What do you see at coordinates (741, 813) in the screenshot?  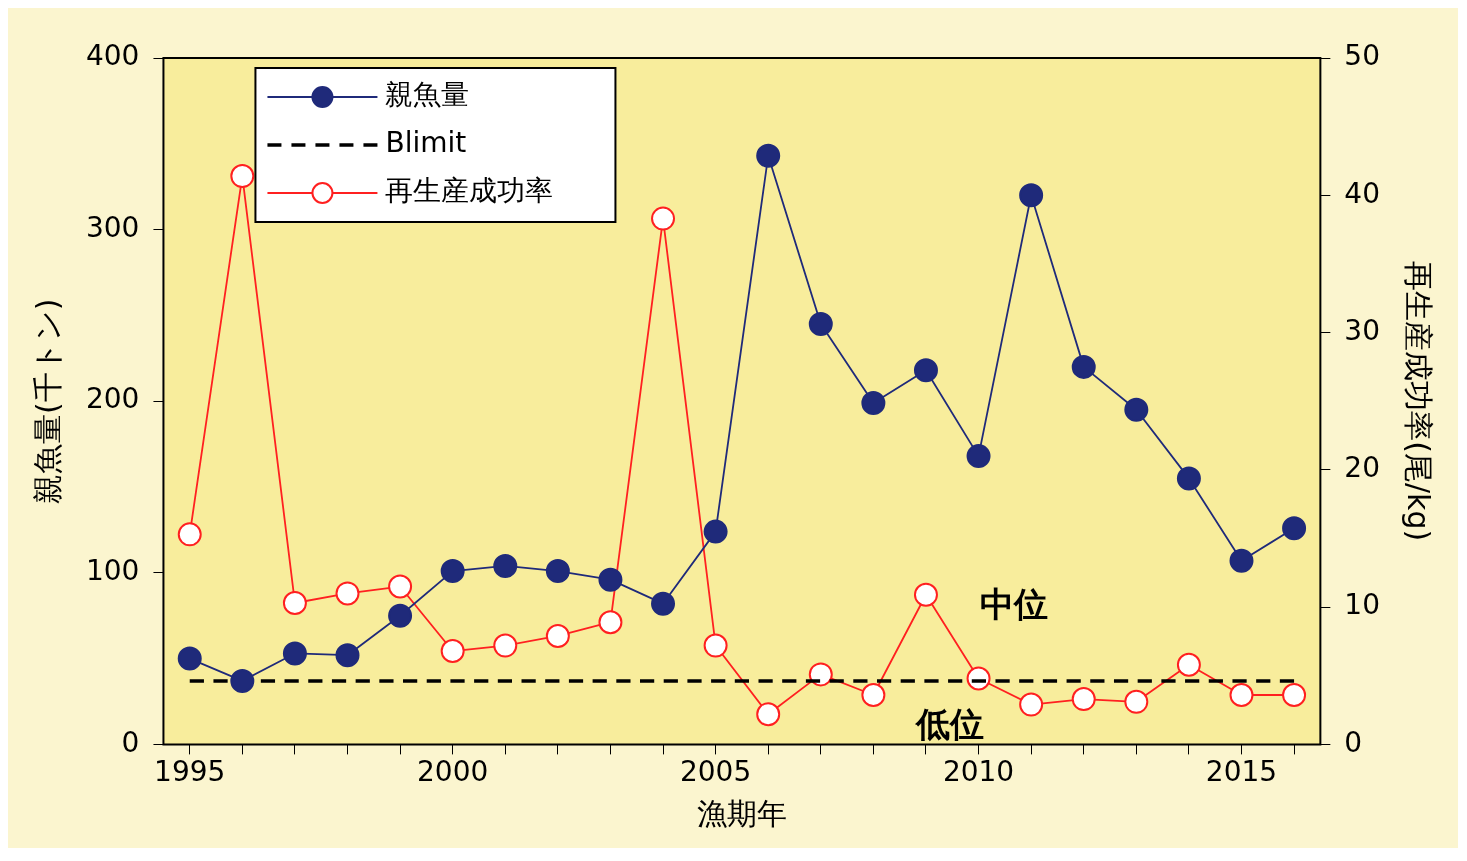 I see `x-axis-title: 漁期年` at bounding box center [741, 813].